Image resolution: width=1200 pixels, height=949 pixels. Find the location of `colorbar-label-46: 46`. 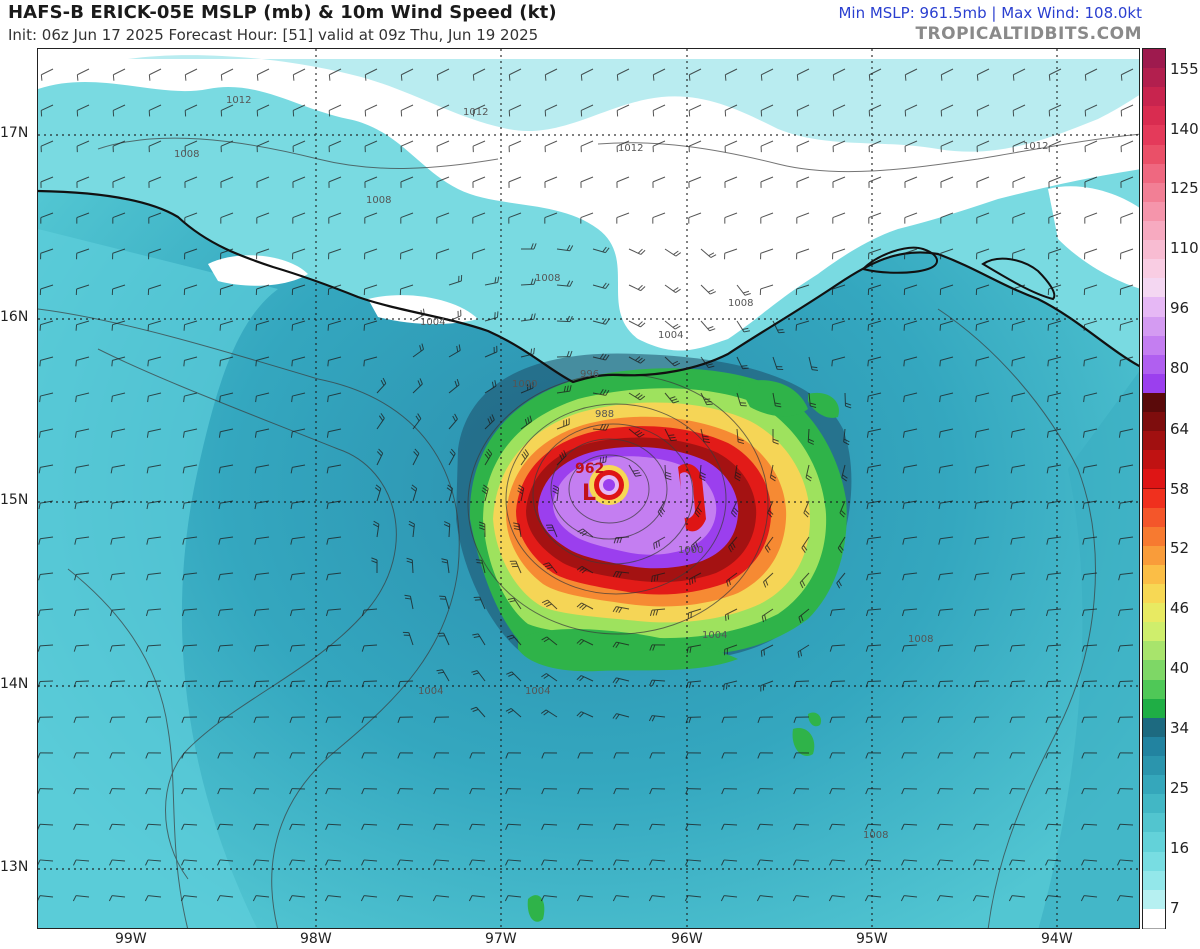

colorbar-label-46: 46 is located at coordinates (1180, 608).